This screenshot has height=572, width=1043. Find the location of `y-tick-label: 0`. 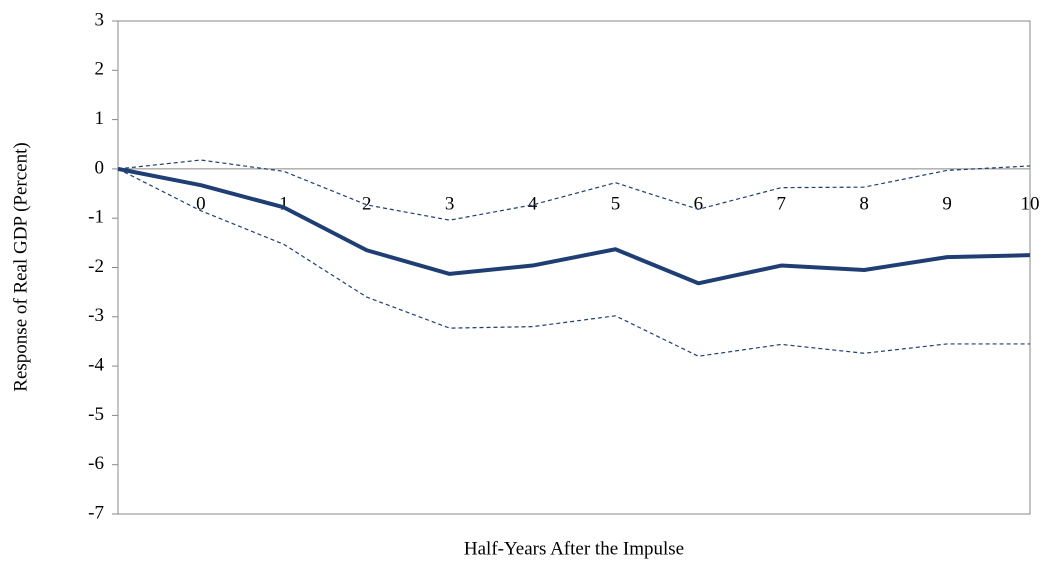

y-tick-label: 0 is located at coordinates (100, 167).